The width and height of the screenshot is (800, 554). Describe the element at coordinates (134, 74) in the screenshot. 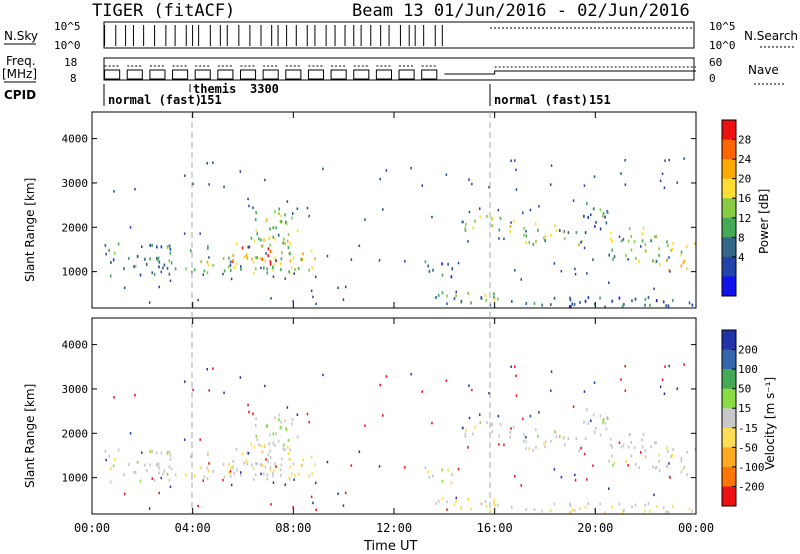

I see `freq-step` at that location.